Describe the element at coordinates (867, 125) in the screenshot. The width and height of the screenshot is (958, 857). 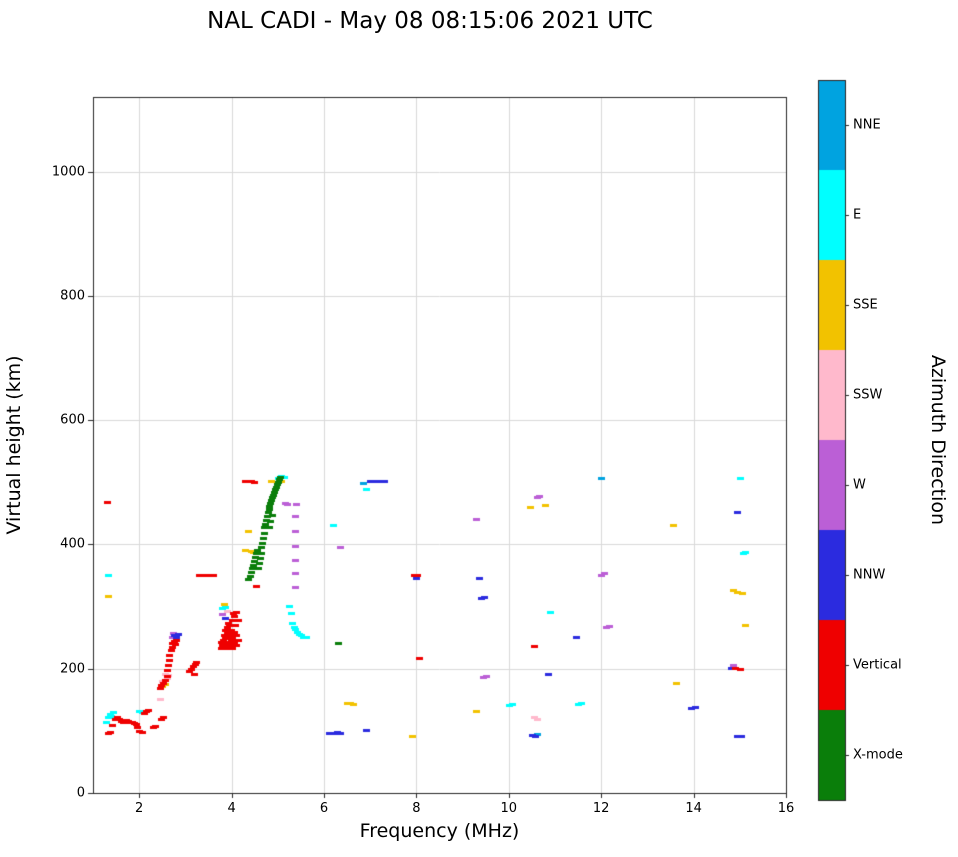
I see `colorbar-category-label: NNE` at that location.